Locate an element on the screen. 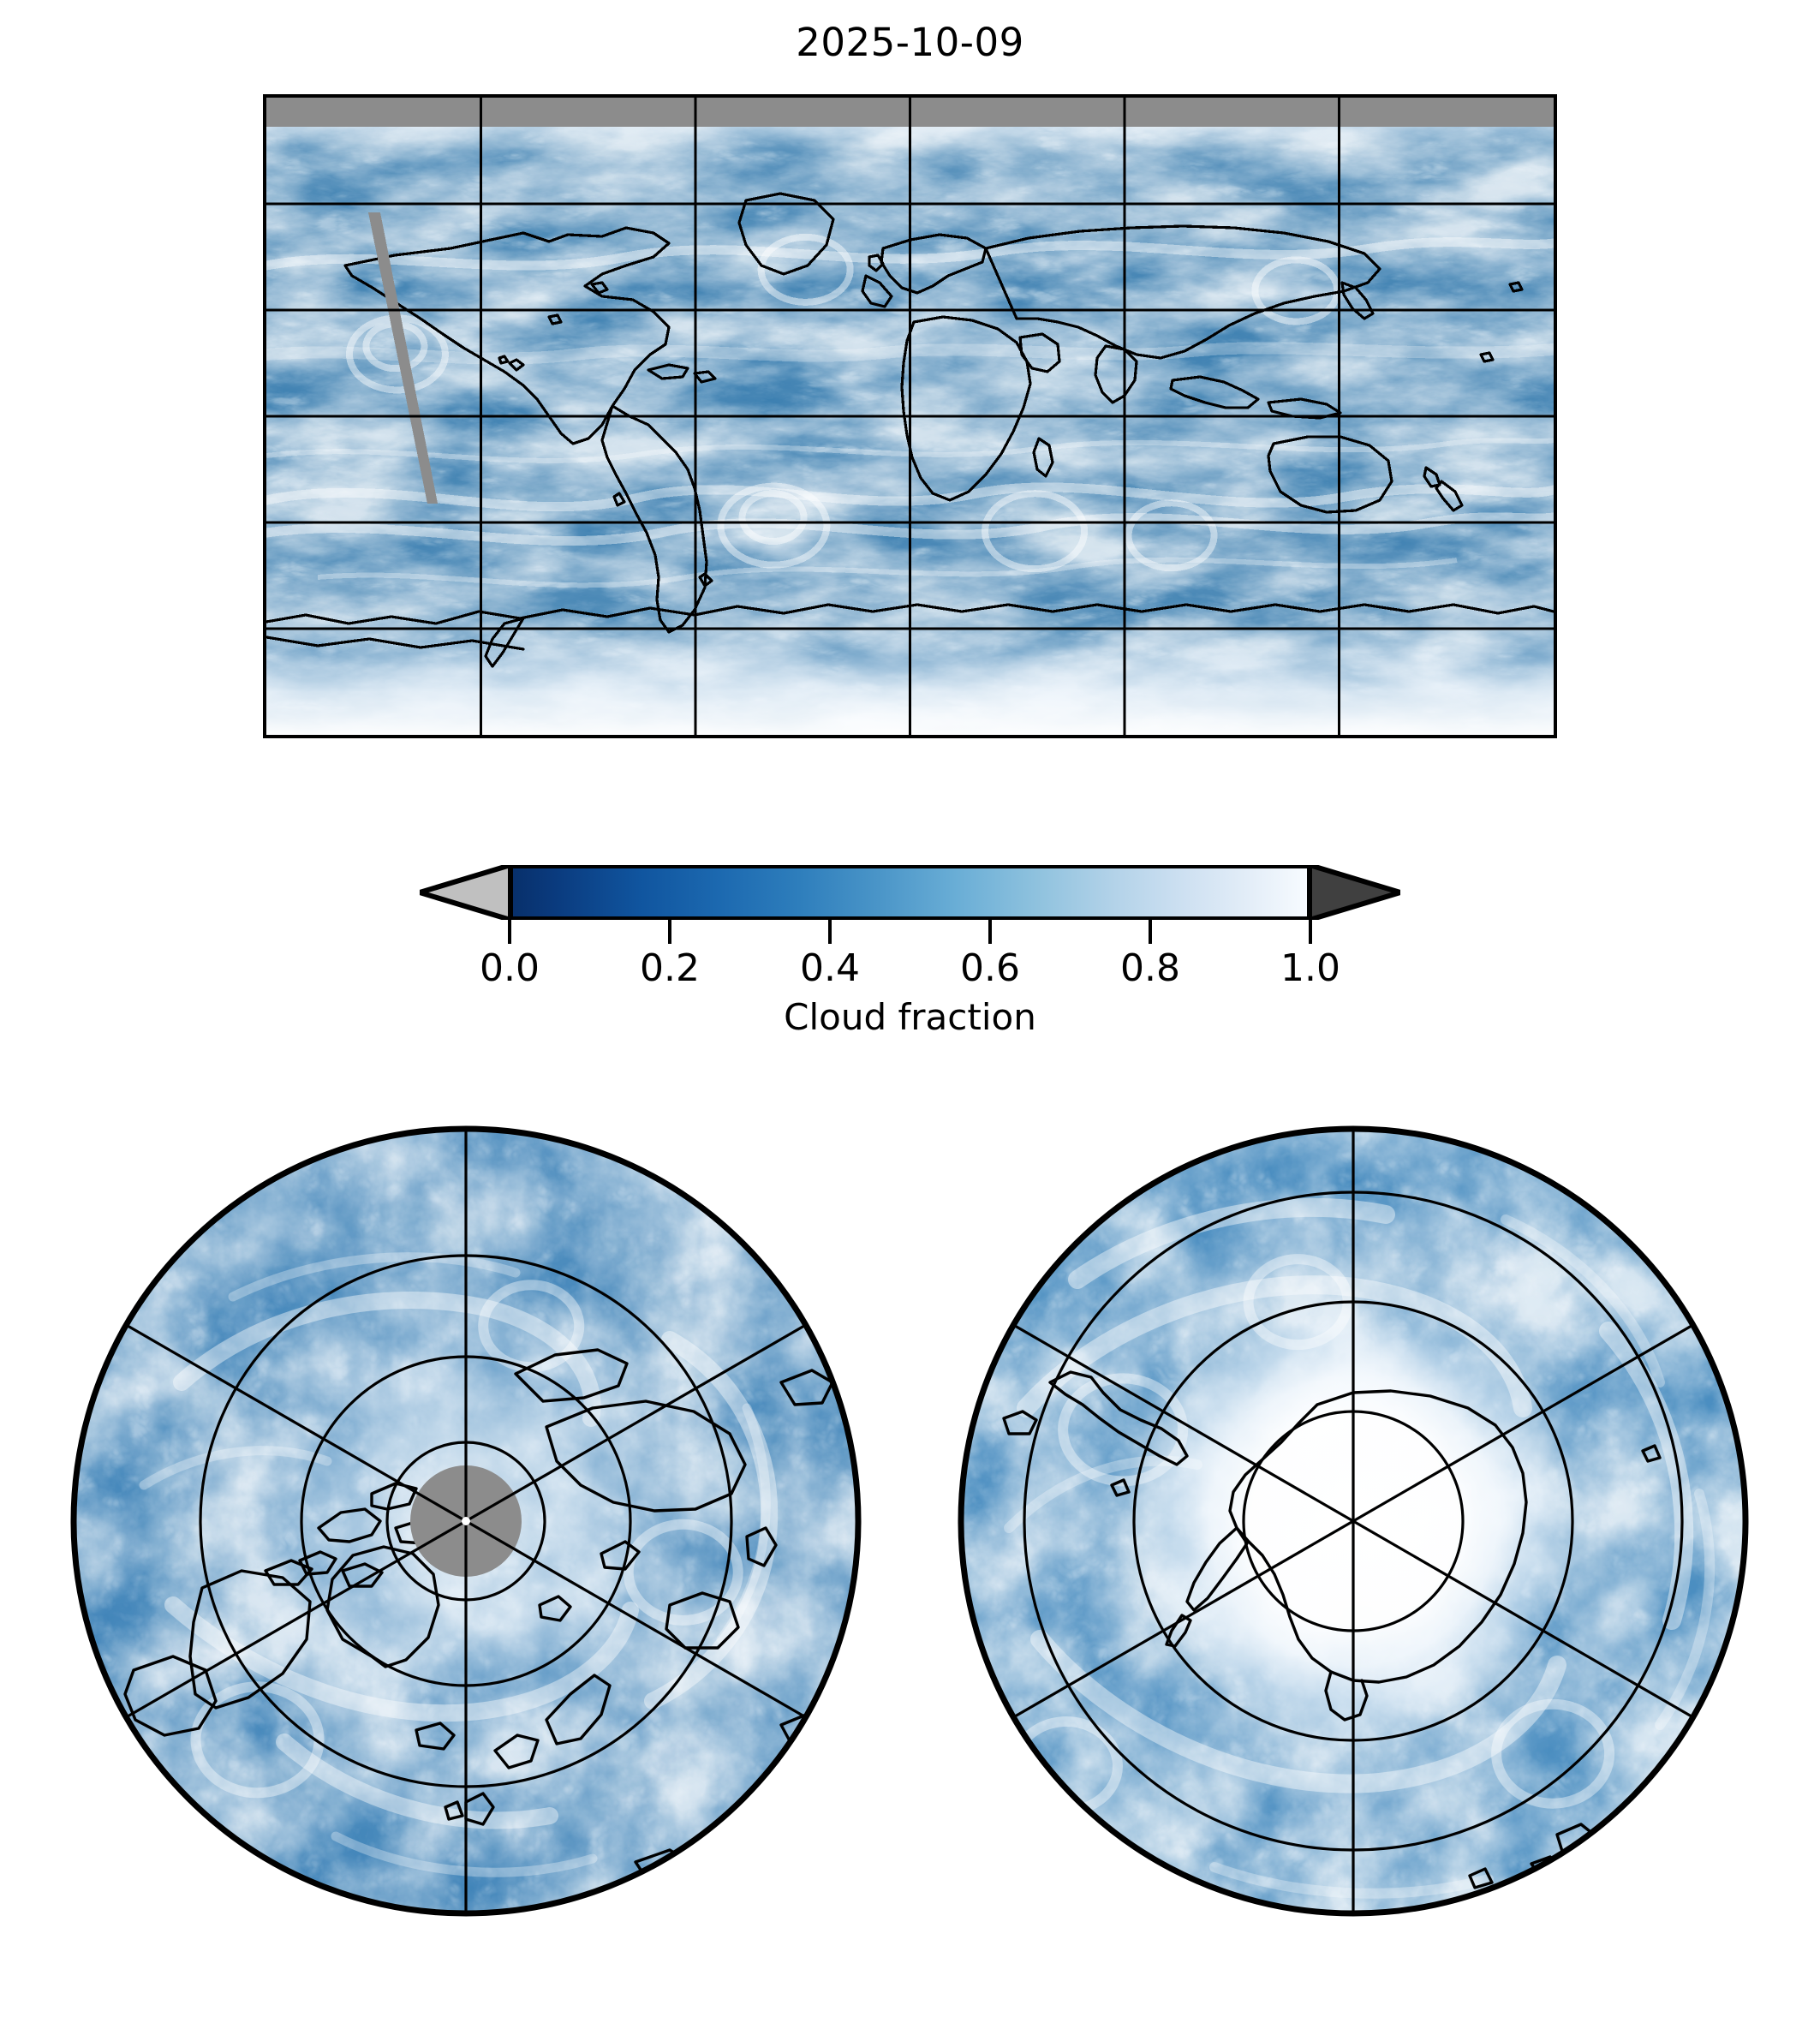 This screenshot has height=2023, width=1820. colorbar: 0.0 0.2 0.4 0.6 0.8 1.0 Cloud fraction is located at coordinates (910, 951).